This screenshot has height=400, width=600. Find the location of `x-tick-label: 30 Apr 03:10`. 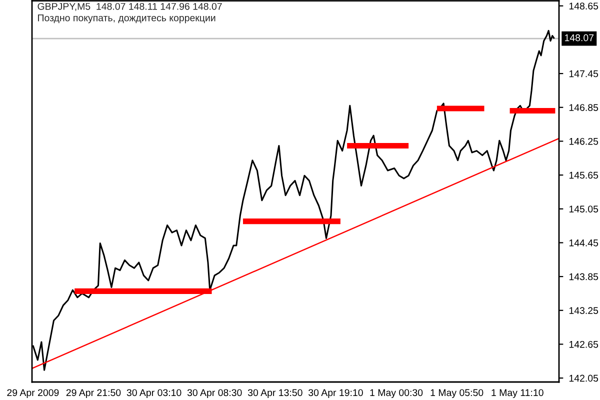

x-tick-label: 30 Apr 03:10 is located at coordinates (154, 393).